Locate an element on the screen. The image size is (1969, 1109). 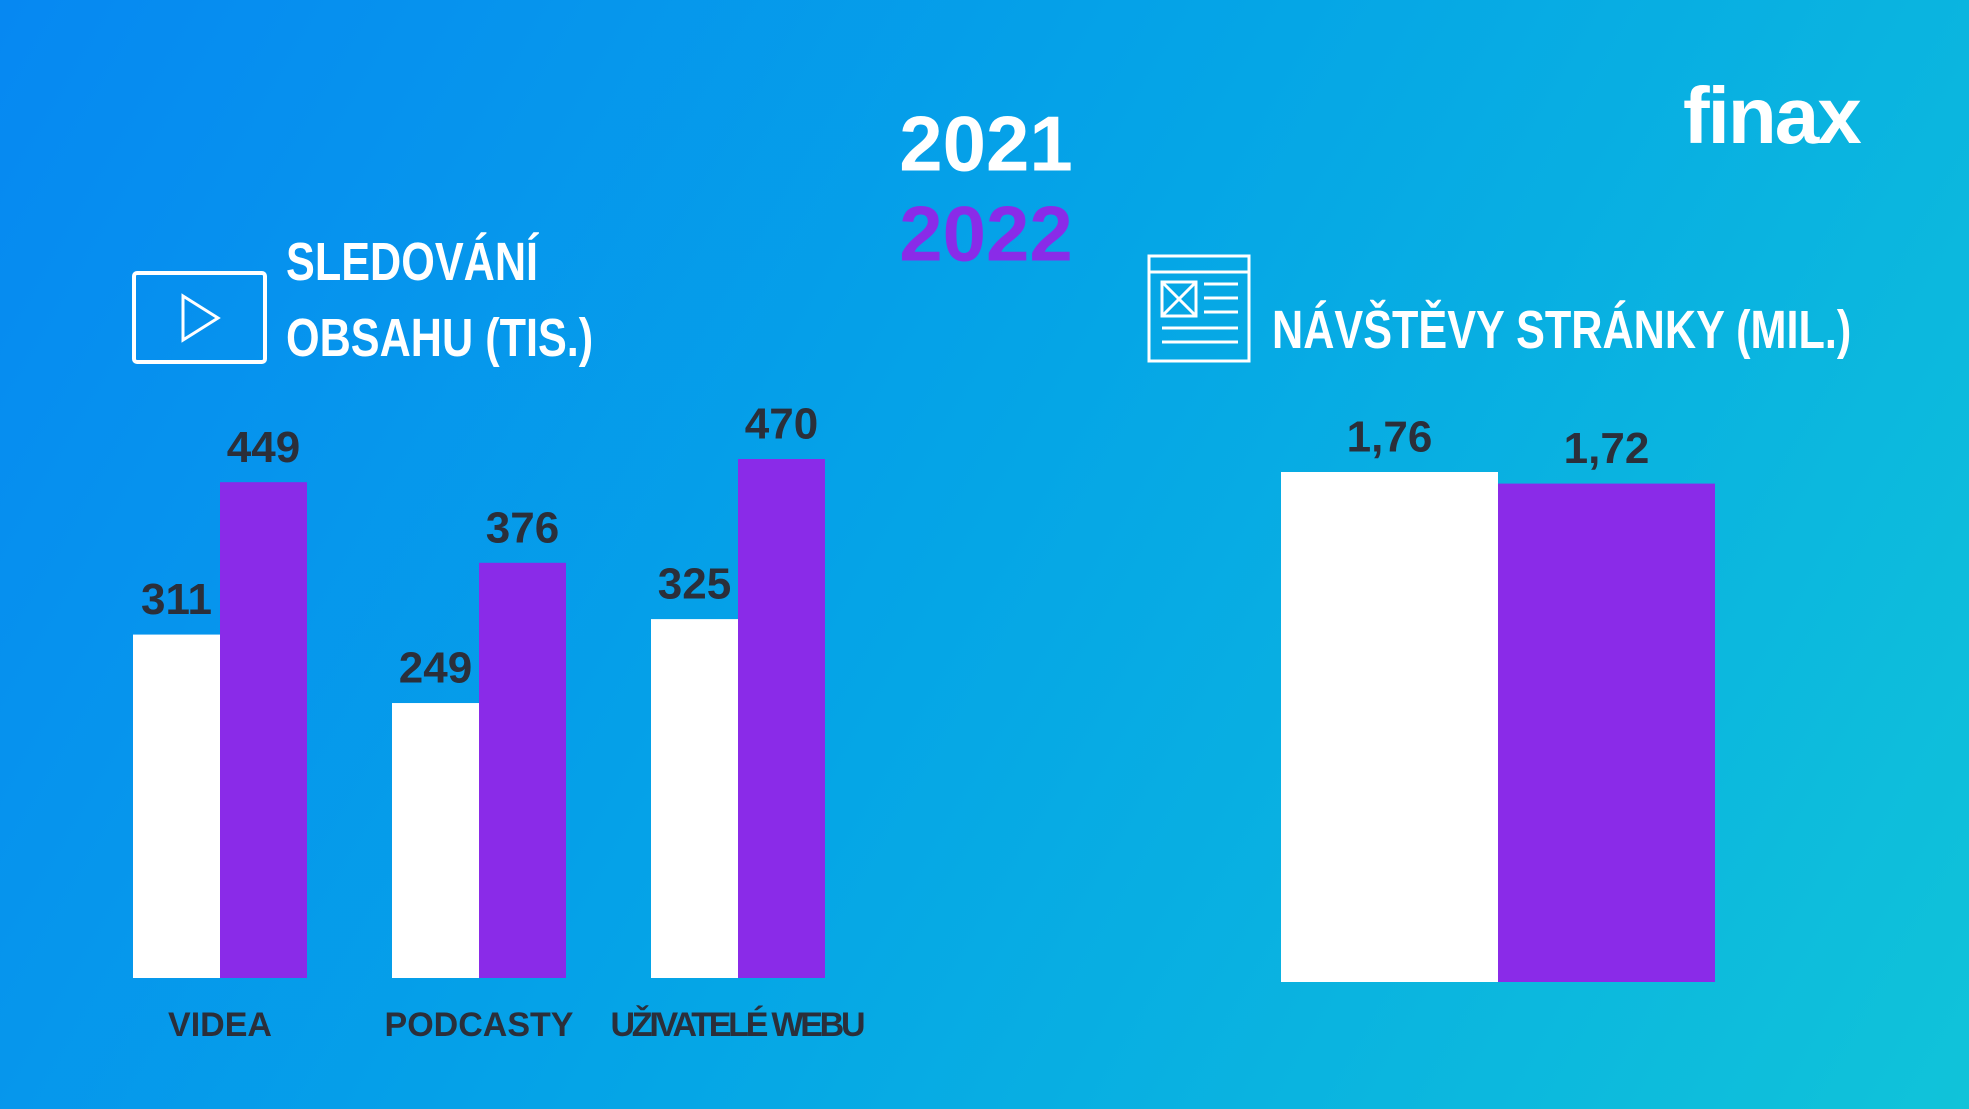
logo: finax is located at coordinates (1772, 115).